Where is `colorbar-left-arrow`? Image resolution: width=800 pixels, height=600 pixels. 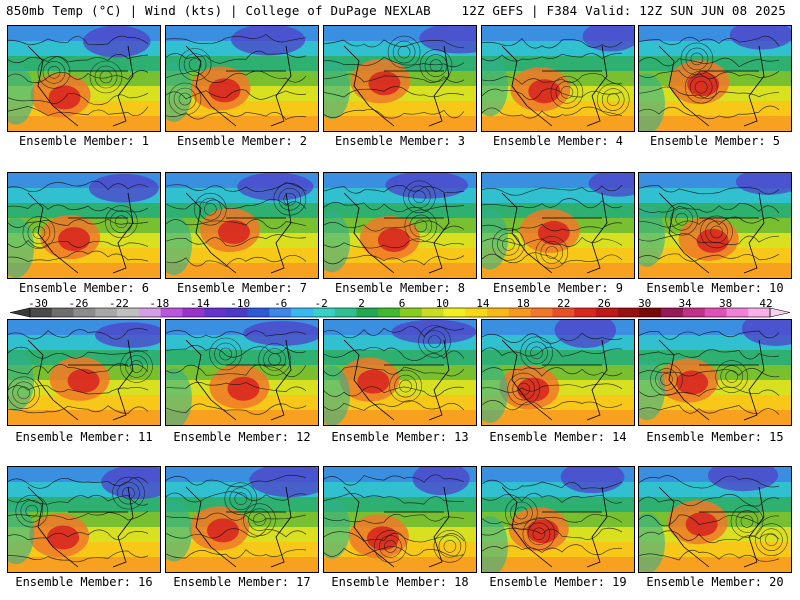 colorbar-left-arrow is located at coordinates (20, 312).